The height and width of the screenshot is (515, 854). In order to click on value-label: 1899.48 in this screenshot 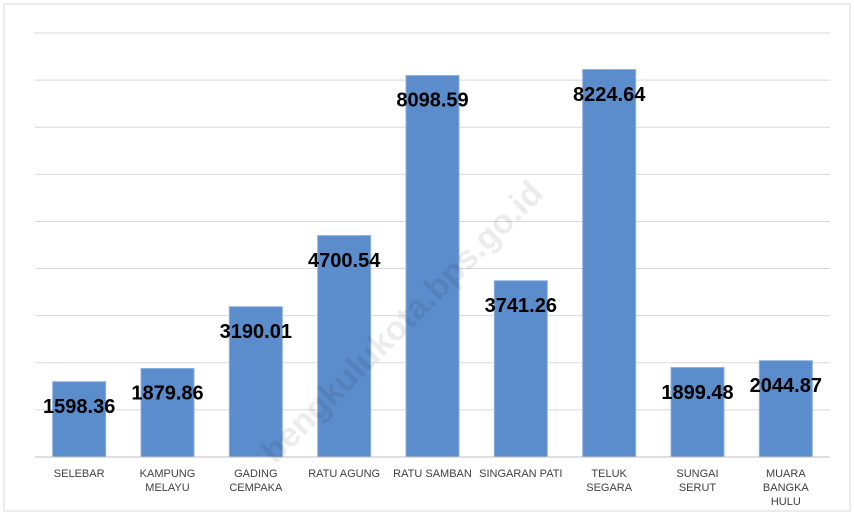, I will do `click(697, 393)`.